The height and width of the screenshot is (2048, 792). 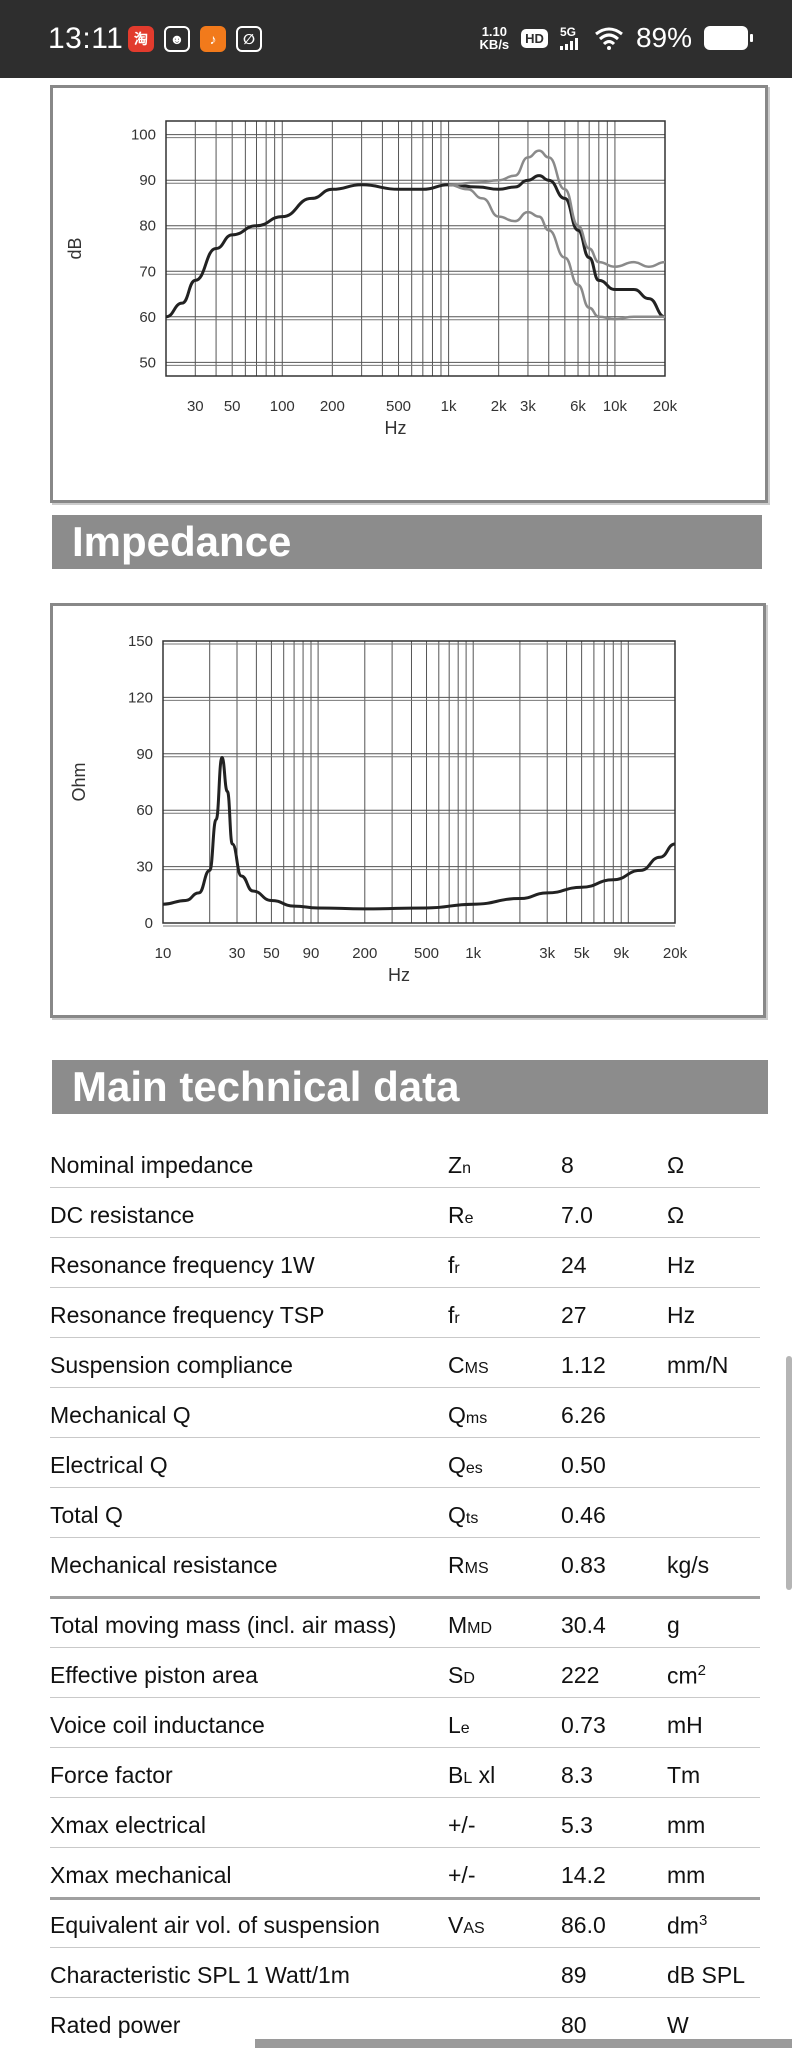 I want to click on x-tick-label: 200, so click(x=364, y=953).